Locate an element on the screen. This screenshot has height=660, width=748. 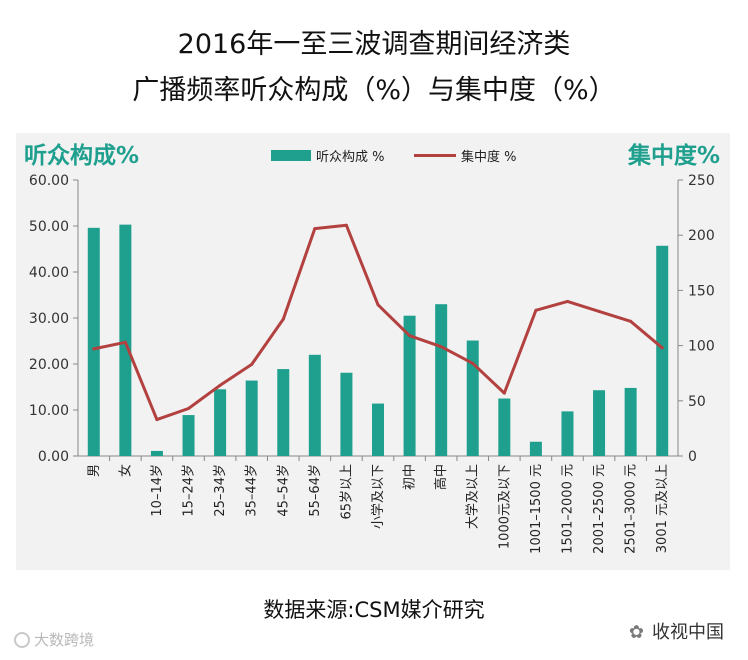
right-axis-title: 集中度% is located at coordinates (673, 155).